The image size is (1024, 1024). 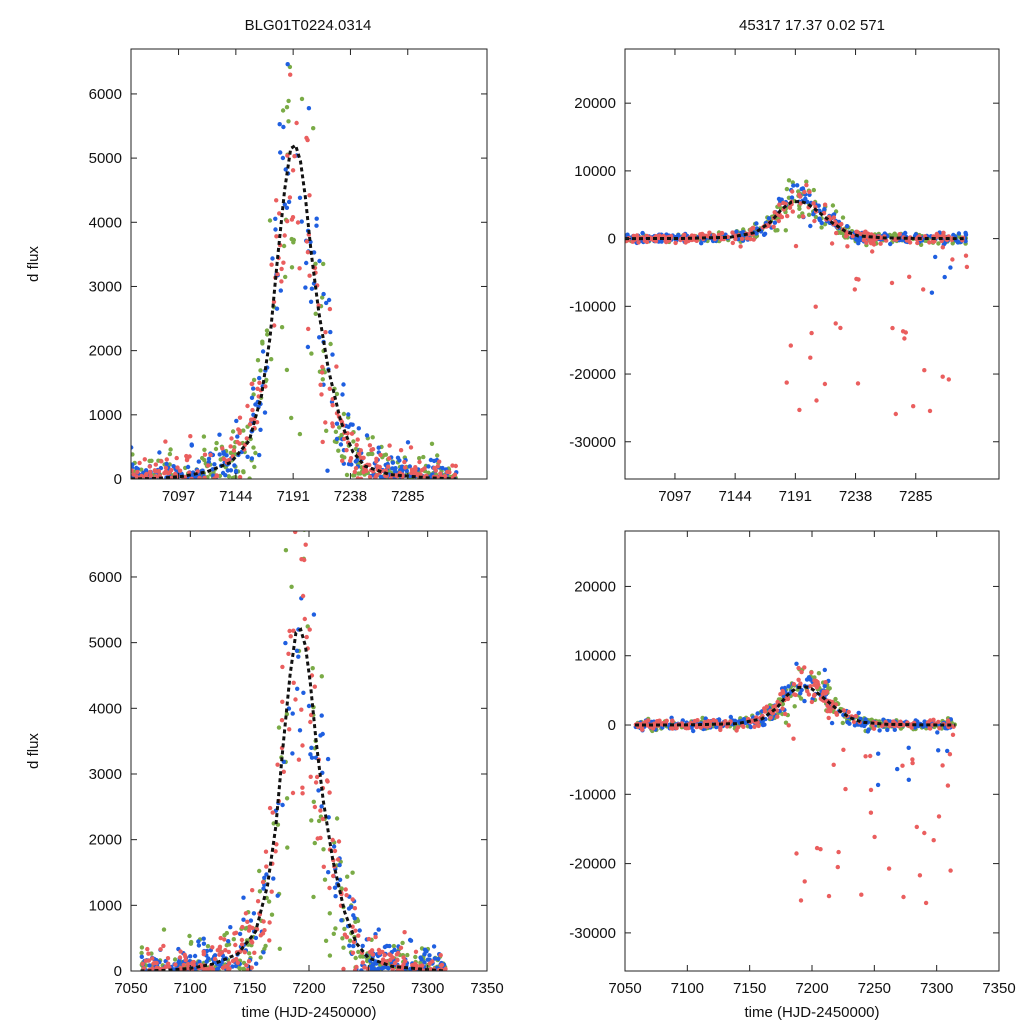 What do you see at coordinates (936, 988) in the screenshot?
I see `x-tick-label: 7300` at bounding box center [936, 988].